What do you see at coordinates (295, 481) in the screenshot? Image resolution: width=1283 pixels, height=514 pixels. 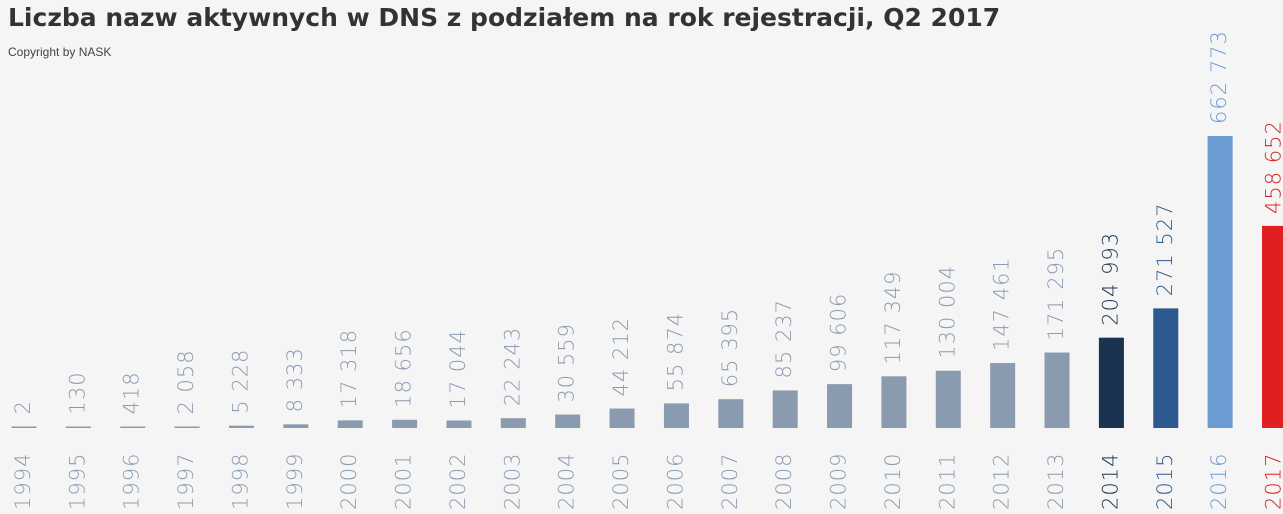 I see `x-tick-label: 1999` at bounding box center [295, 481].